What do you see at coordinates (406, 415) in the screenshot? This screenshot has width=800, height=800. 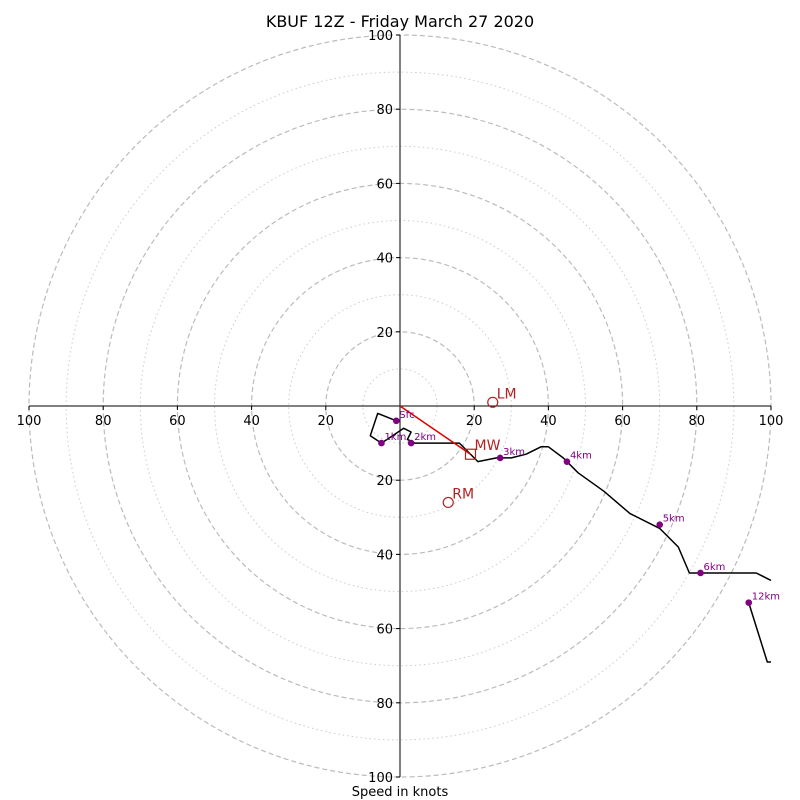 I see `height-marker-label: Sfc` at bounding box center [406, 415].